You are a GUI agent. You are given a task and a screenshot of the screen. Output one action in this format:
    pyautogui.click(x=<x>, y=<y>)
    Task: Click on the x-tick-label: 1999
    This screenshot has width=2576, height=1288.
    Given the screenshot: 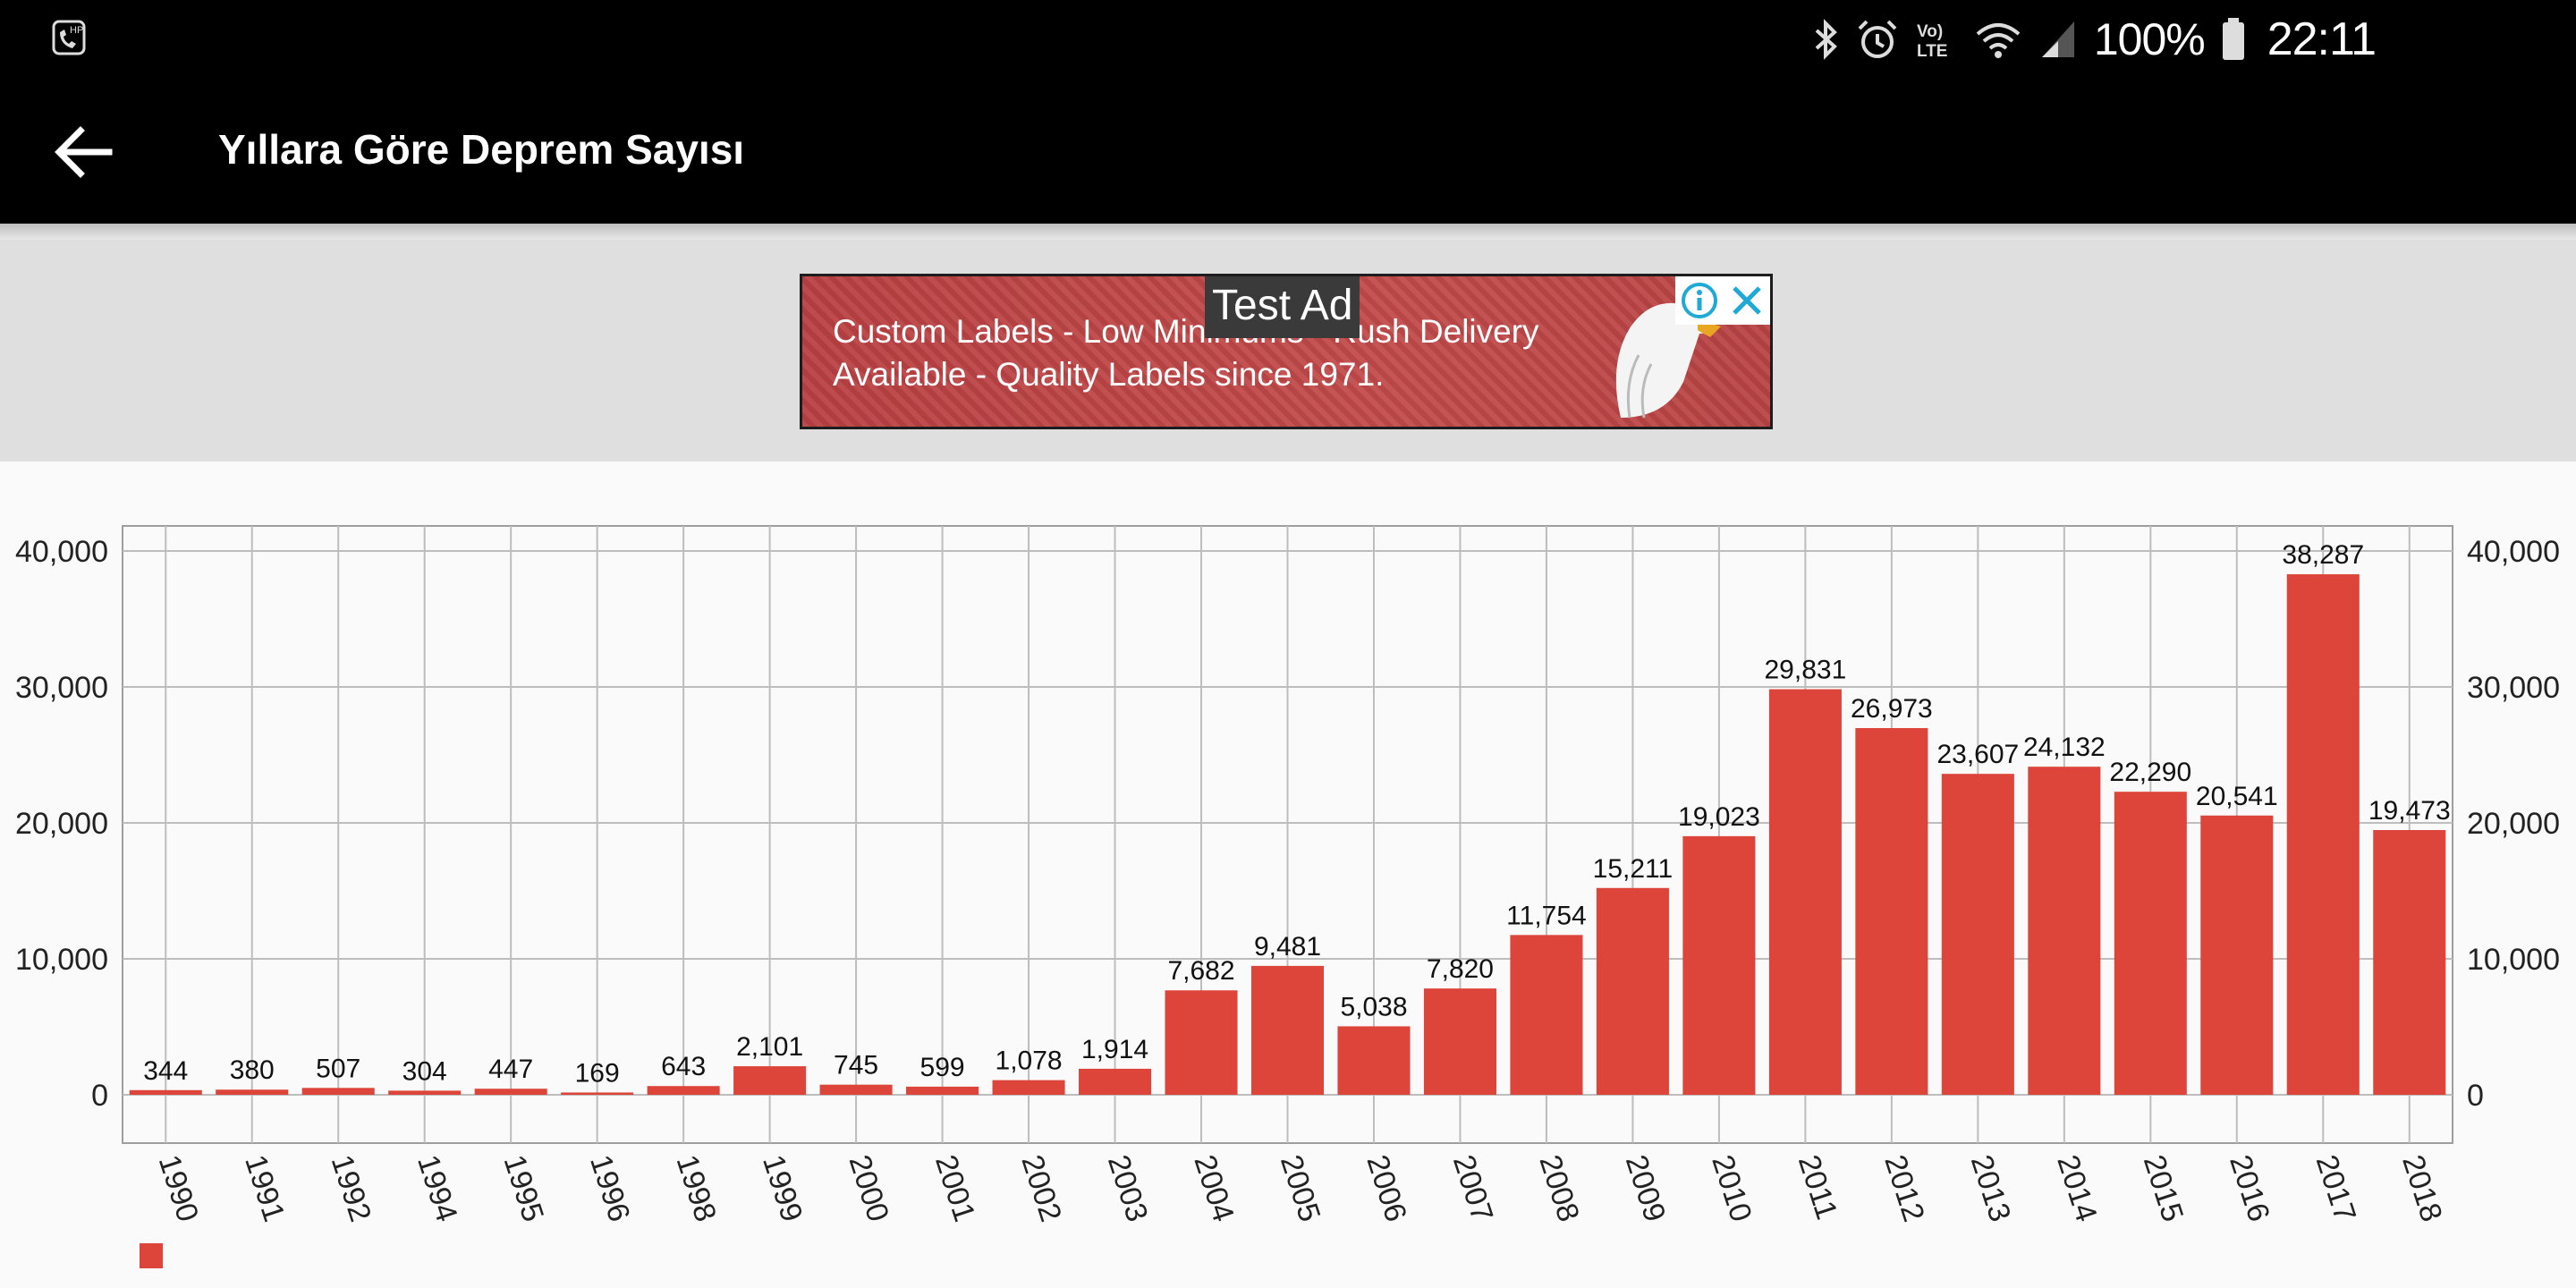 What is the action you would take?
    pyautogui.click(x=782, y=1188)
    